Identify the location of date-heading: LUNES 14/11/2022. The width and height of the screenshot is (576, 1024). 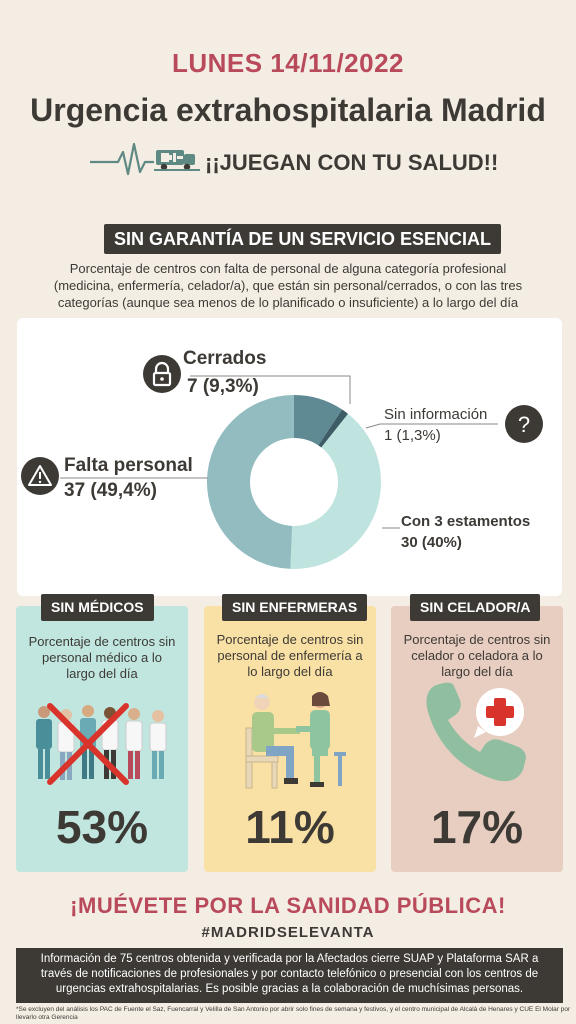
(288, 63).